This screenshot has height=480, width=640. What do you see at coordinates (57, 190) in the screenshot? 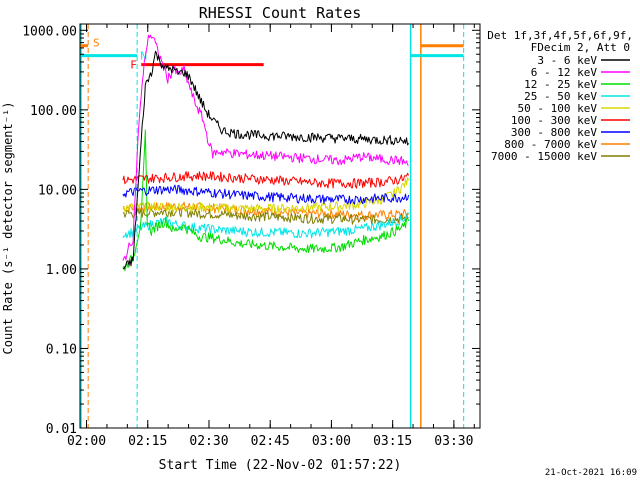
I see `y-tick-label: 10.00` at bounding box center [57, 190].